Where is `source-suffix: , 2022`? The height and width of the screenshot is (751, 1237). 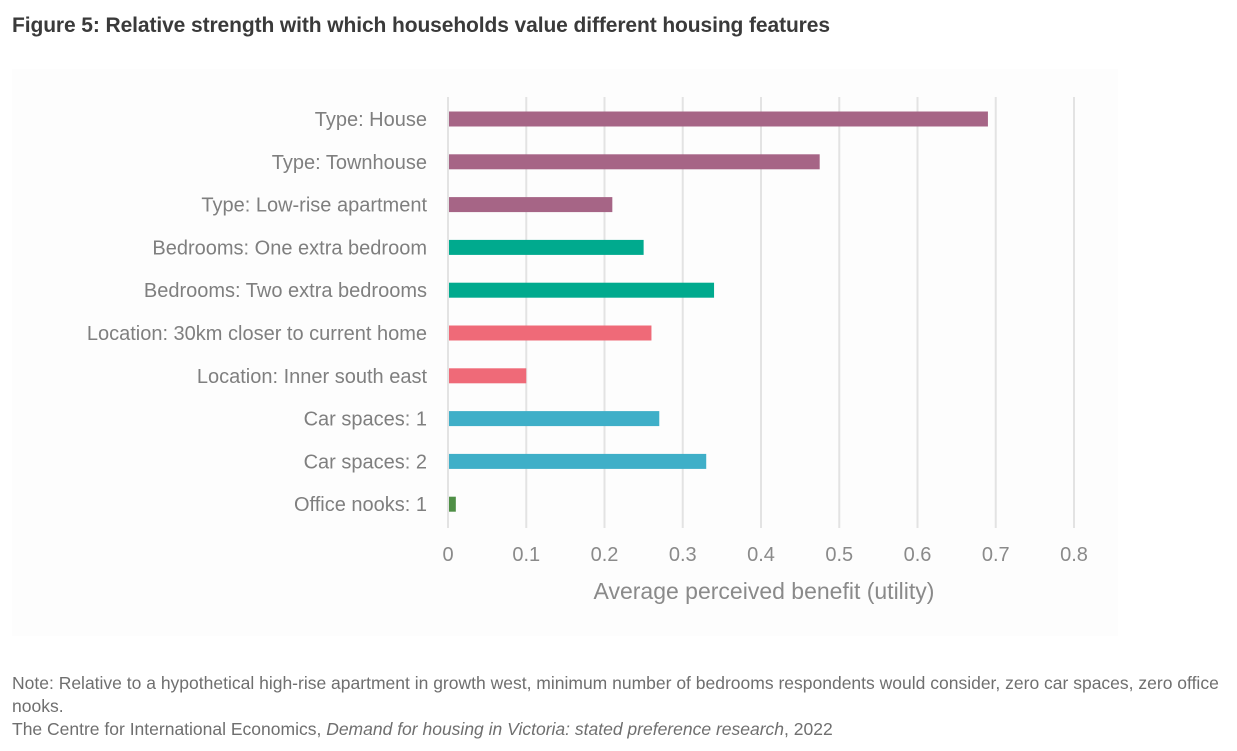 source-suffix: , 2022 is located at coordinates (808, 729).